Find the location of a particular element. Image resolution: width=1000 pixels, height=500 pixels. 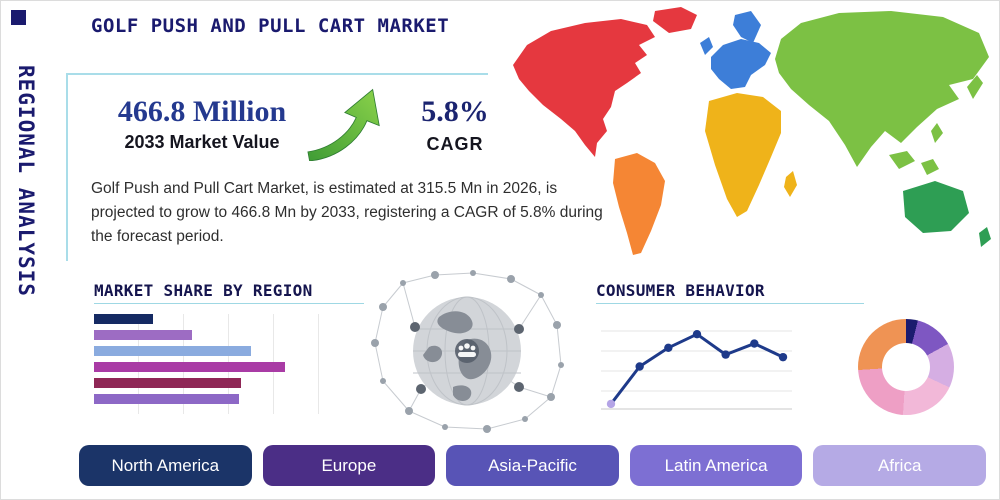

region-button-europe: Europe is located at coordinates (349, 465).